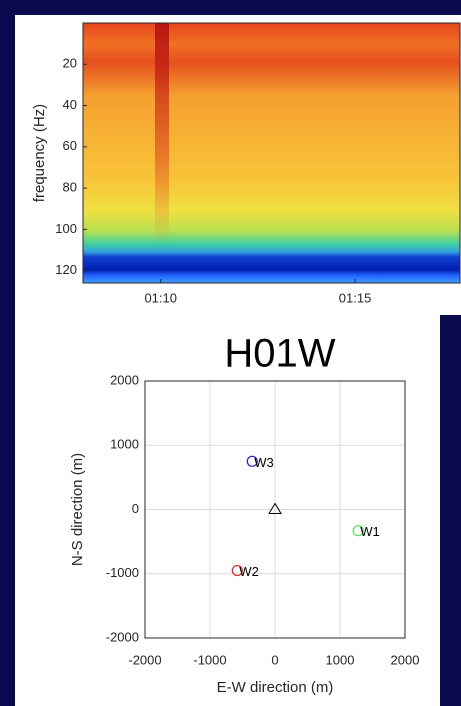  What do you see at coordinates (405, 659) in the screenshot?
I see `x-tick-label: 2000` at bounding box center [405, 659].